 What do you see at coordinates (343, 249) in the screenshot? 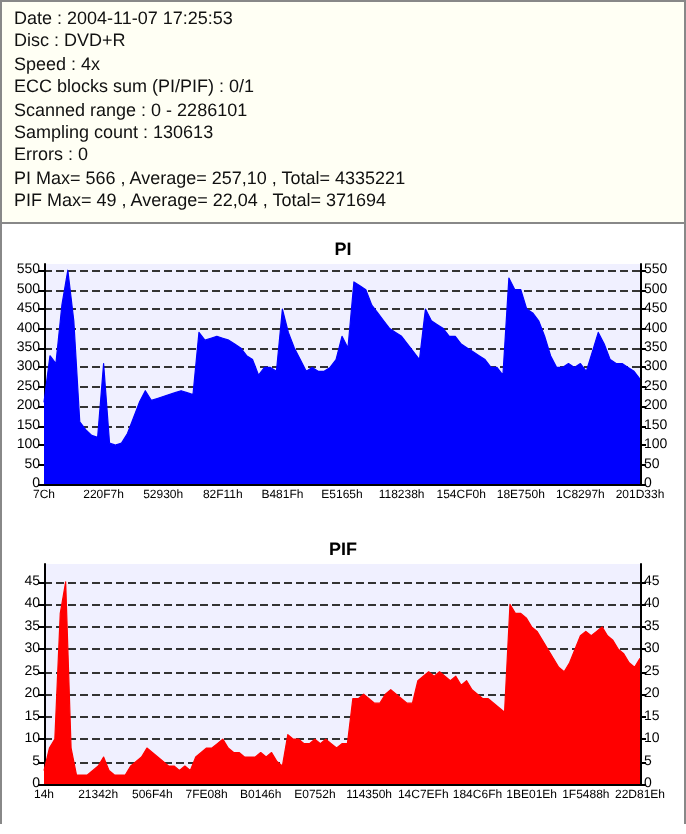
I see `chart-title: PI` at bounding box center [343, 249].